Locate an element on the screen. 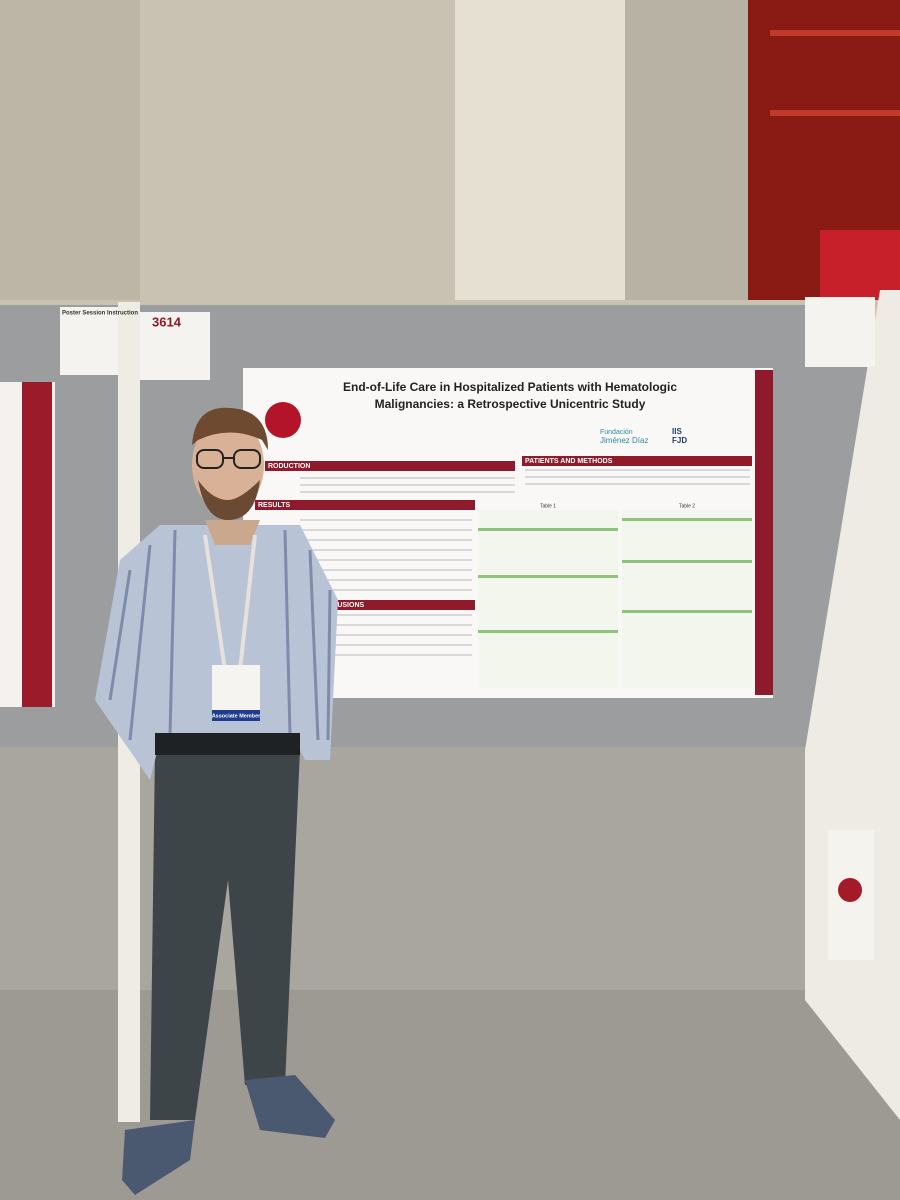  sign is located at coordinates (860, 265).